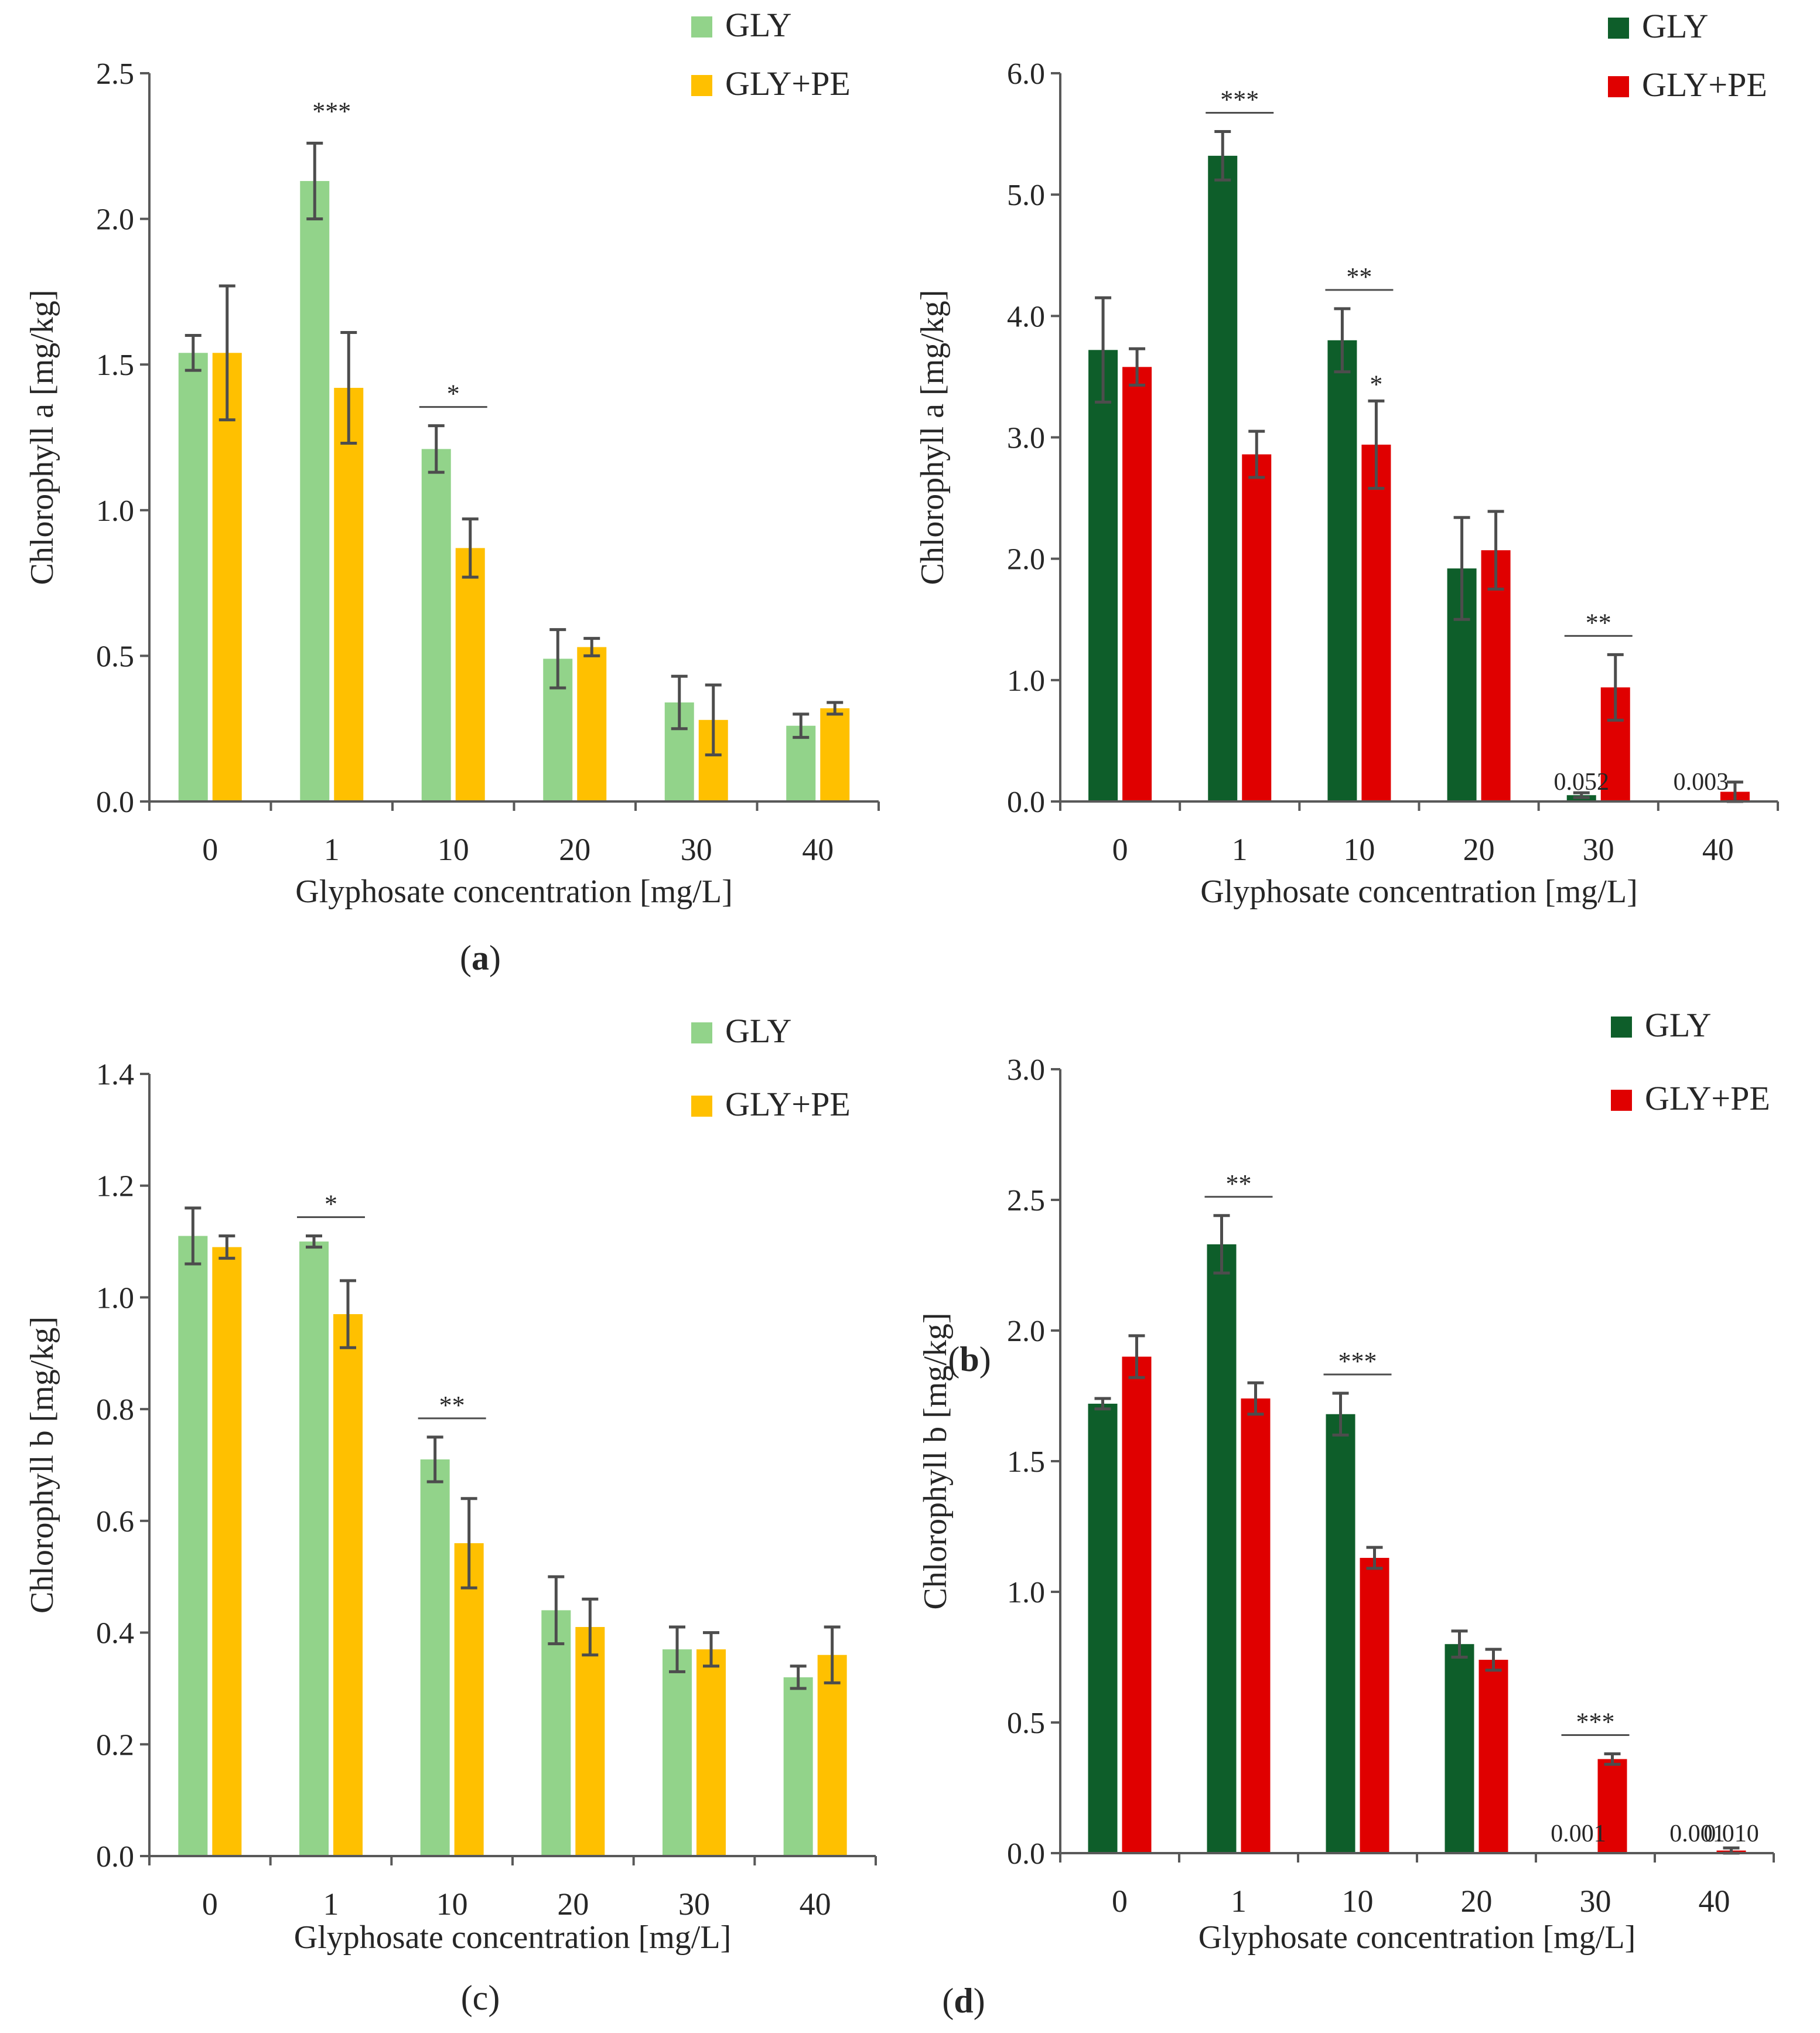  What do you see at coordinates (1026, 316) in the screenshot?
I see `y-tick-label: 4.0` at bounding box center [1026, 316].